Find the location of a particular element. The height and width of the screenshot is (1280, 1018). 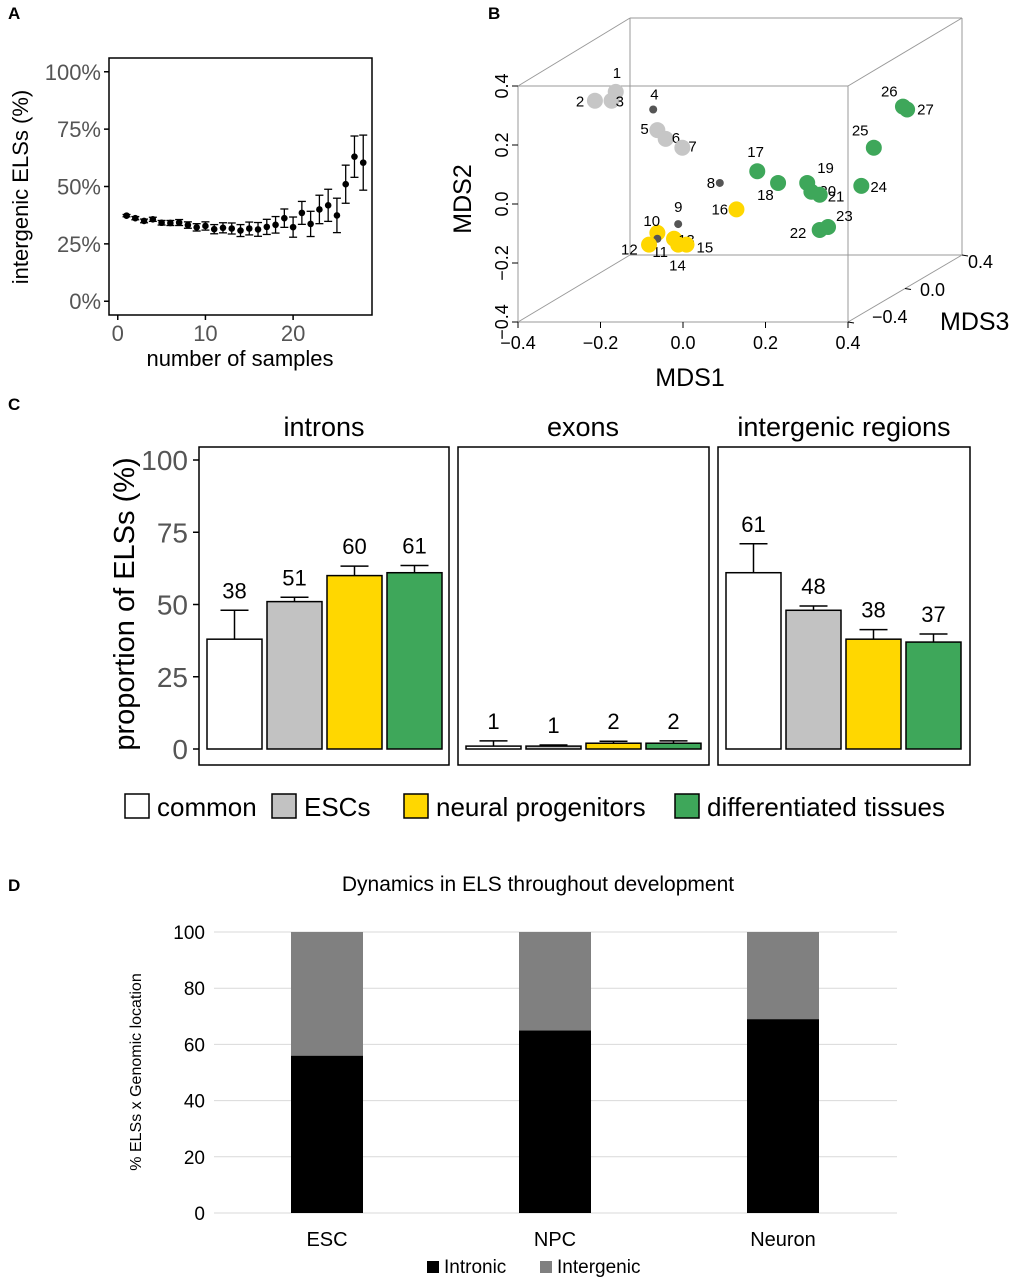

legend-label-differentiated-tissues: differentiated tissues is located at coordinates (826, 807).